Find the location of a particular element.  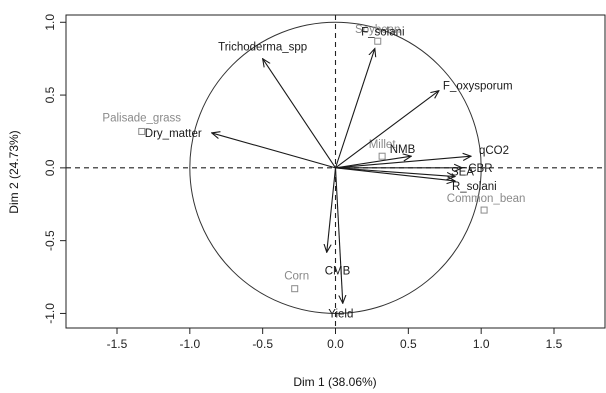

vector-label: NMB is located at coordinates (403, 150).